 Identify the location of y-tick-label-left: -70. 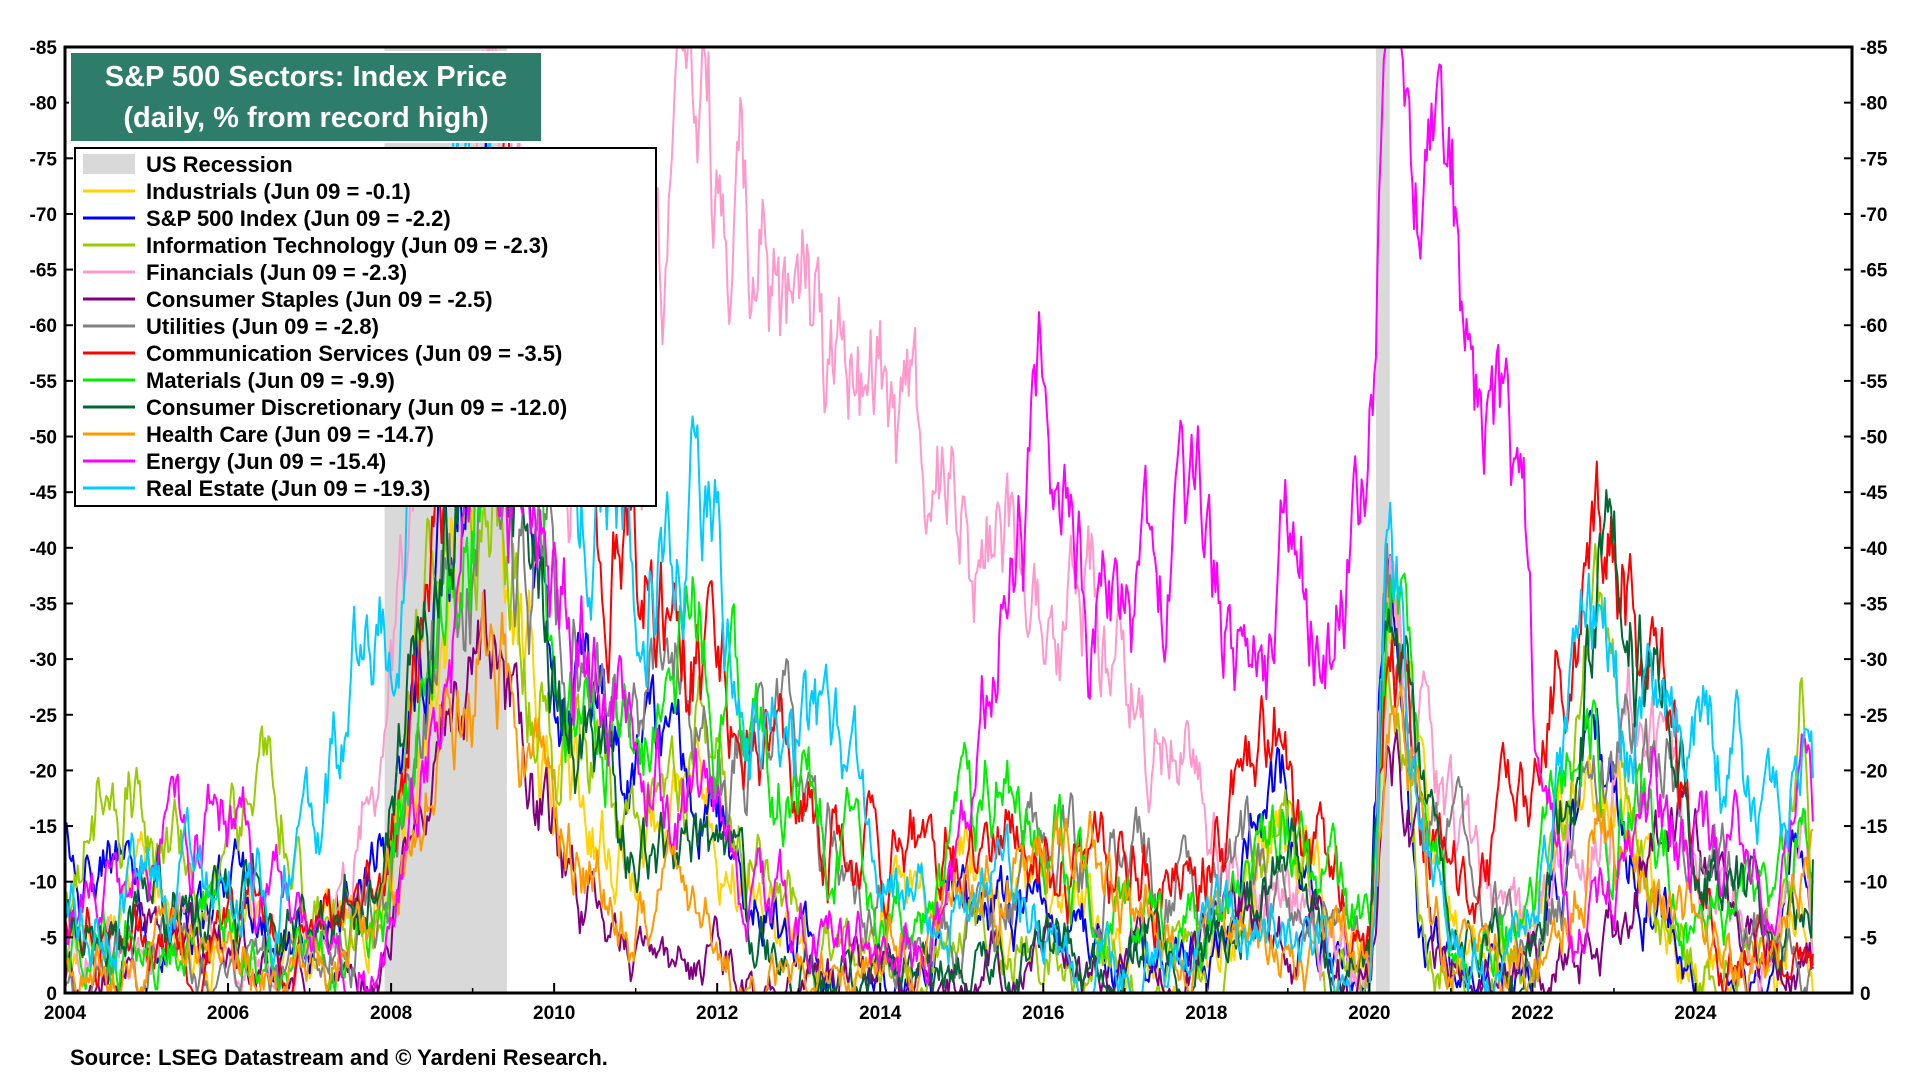
(43, 215).